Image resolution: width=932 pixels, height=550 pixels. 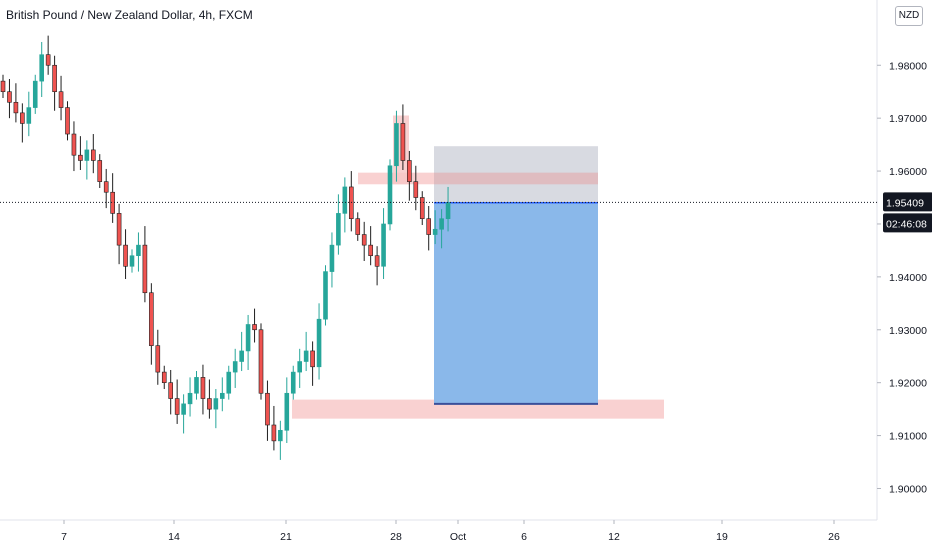 I want to click on y-tick-label: 1.94000, so click(x=908, y=278).